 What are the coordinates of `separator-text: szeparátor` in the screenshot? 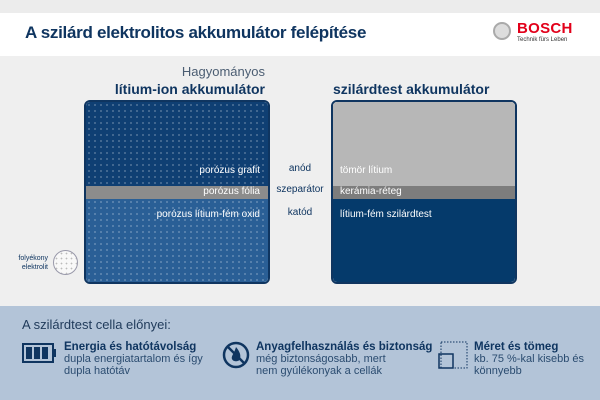 It's located at (300, 189).